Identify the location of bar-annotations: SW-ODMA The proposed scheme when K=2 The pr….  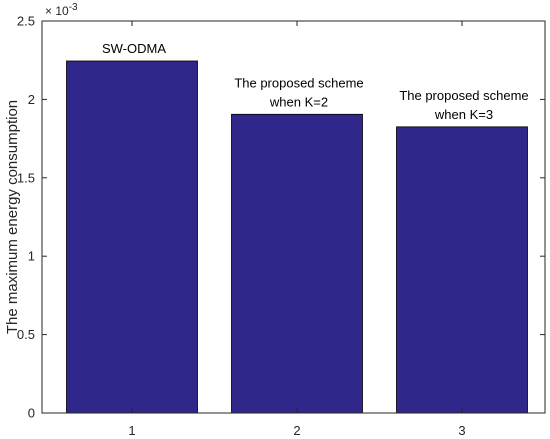
(315, 81).